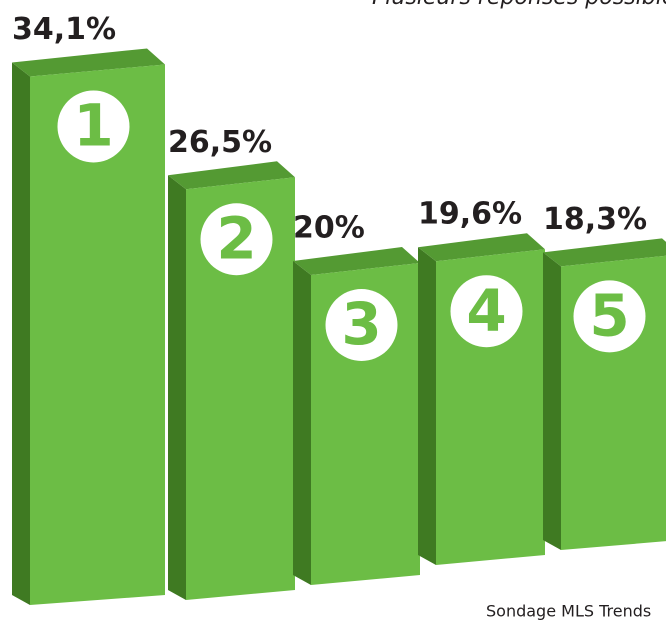 Image resolution: width=666 pixels, height=620 pixels. I want to click on value-label: 19,6%, so click(470, 214).